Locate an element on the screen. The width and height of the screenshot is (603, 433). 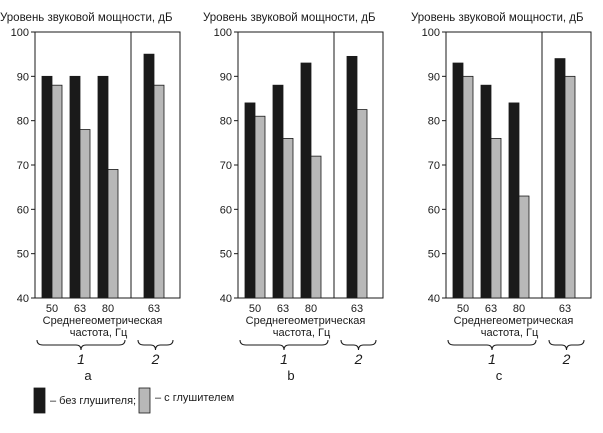
panel-label: c is located at coordinates (499, 375).